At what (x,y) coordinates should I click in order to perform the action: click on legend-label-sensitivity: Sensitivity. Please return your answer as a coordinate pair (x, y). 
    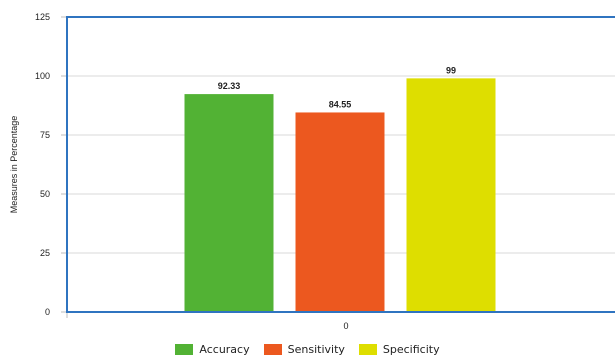
    Looking at the image, I should click on (316, 349).